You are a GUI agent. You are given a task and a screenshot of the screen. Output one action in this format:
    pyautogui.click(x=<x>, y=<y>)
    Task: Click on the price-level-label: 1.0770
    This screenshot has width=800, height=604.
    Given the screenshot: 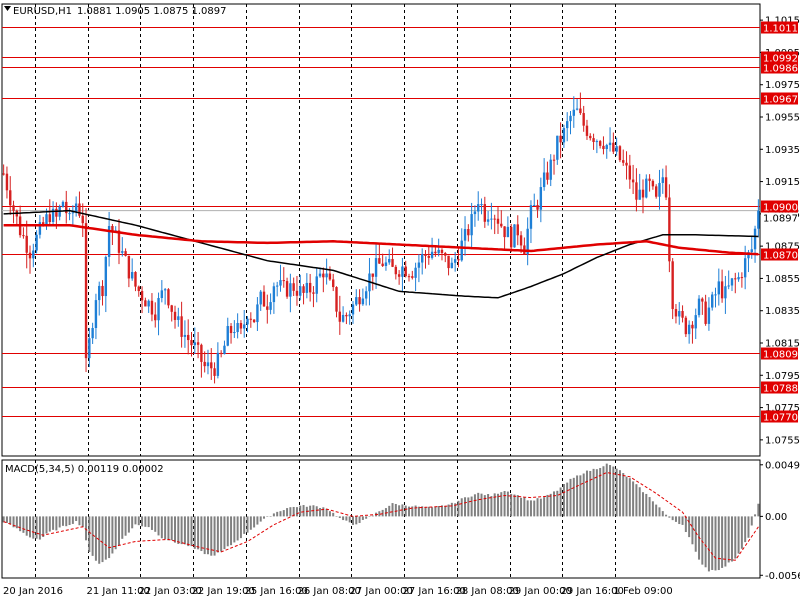 What is the action you would take?
    pyautogui.click(x=780, y=418)
    